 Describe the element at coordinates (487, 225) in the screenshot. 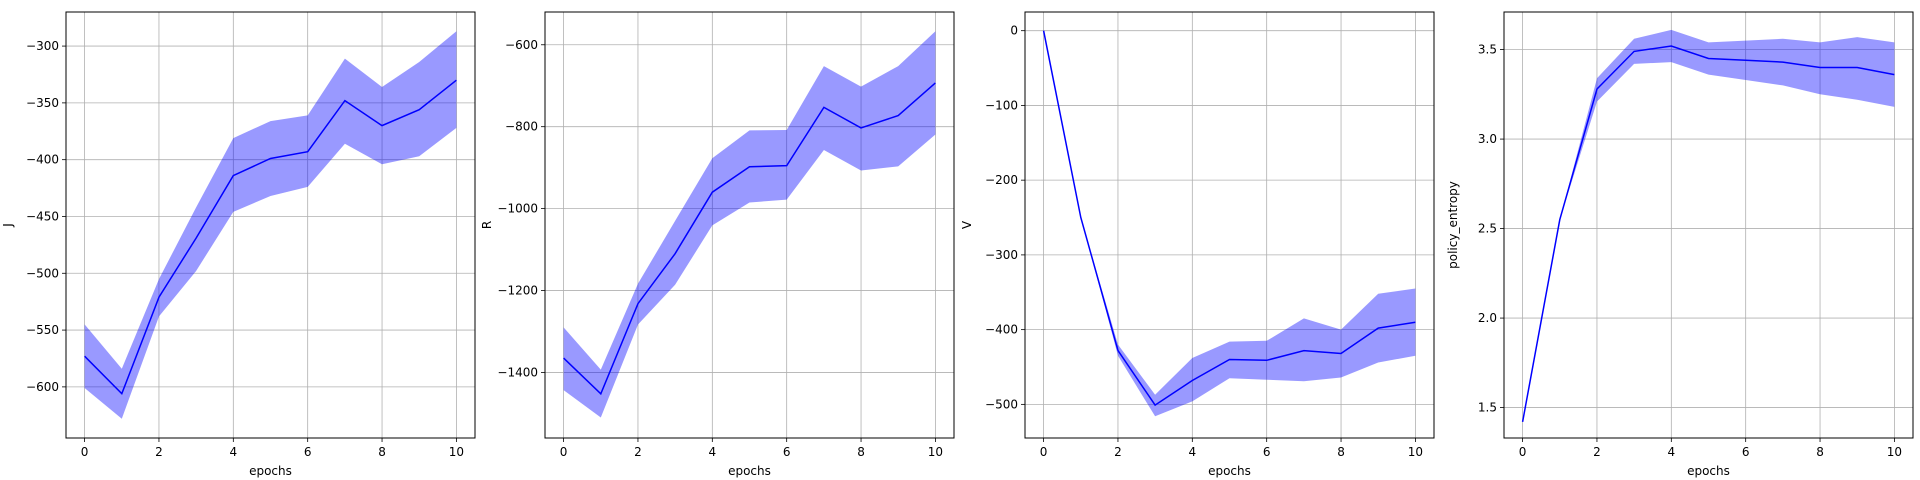

I see `y-axis-label: R` at that location.